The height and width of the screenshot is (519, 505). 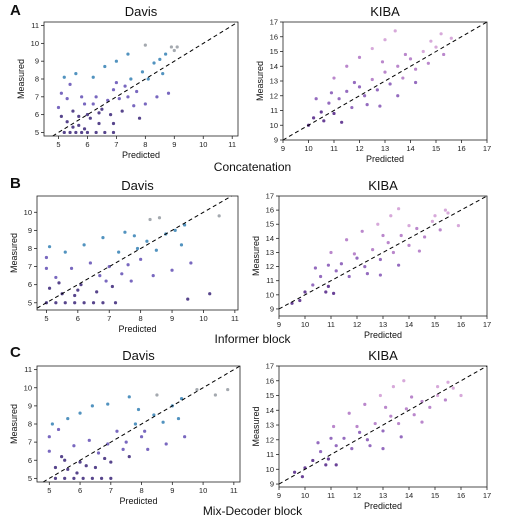 I want to click on caption-concatenation: Concatenation, so click(x=252, y=167).